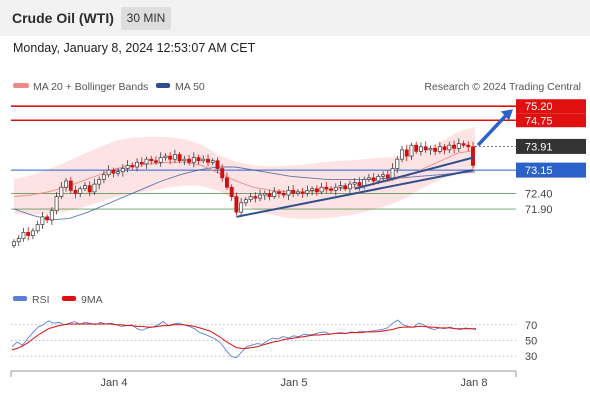 This screenshot has height=400, width=590. I want to click on level-label-74-75-bg, so click(551, 120).